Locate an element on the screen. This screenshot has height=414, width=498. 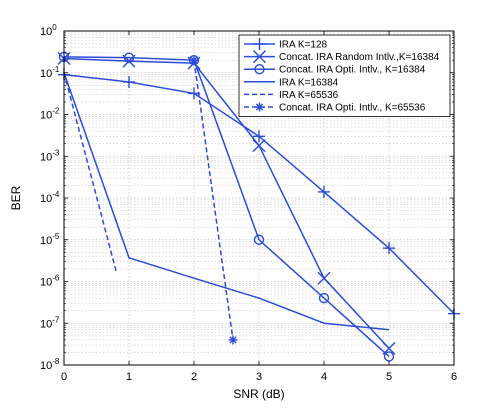
x-axis-label: SNR (dB) is located at coordinates (258, 394).